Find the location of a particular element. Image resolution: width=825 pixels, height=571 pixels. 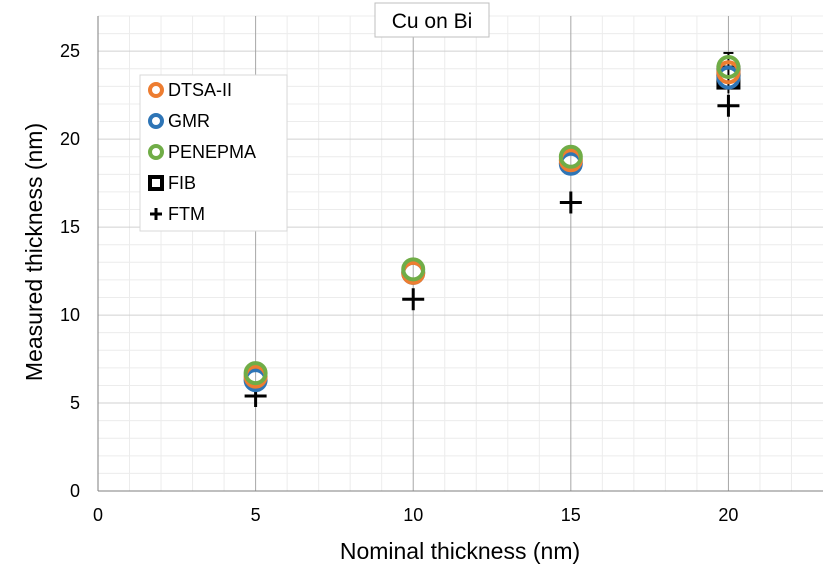

legend-marker-dtsa-ii is located at coordinates (156, 90).